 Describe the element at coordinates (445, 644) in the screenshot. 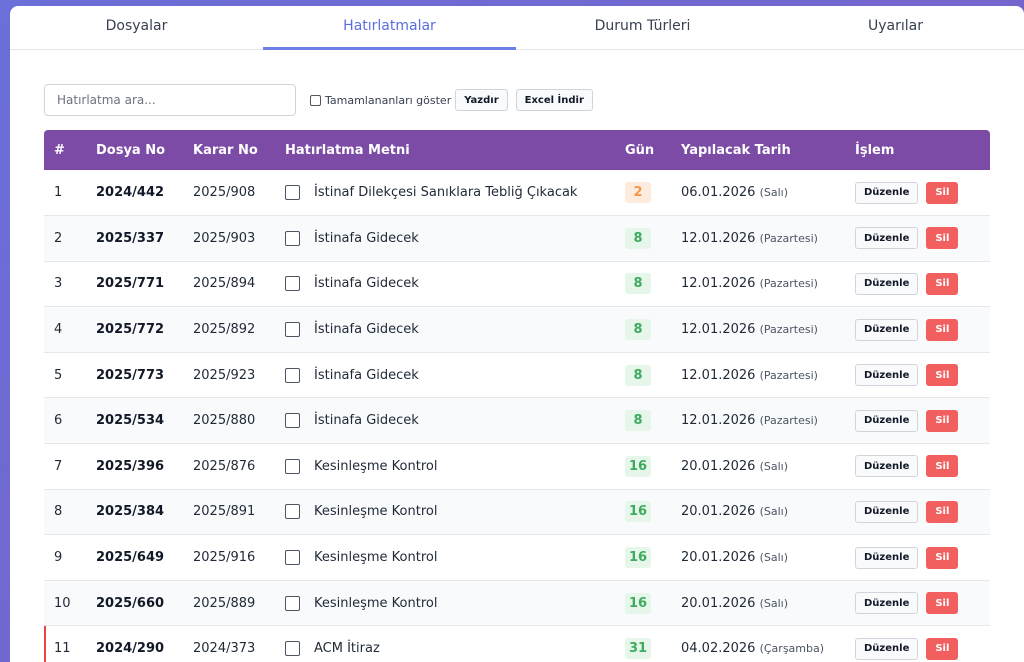

I see `metin-cell: ACM İtiraz` at that location.